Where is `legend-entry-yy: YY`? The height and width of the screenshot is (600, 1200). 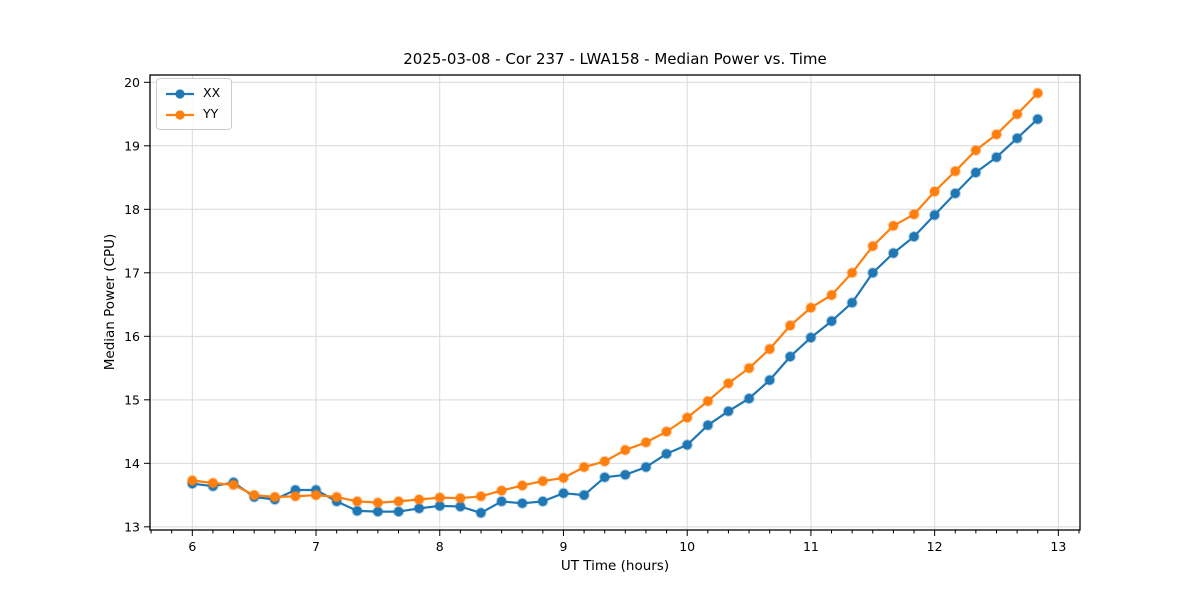
legend-entry-yy: YY is located at coordinates (192, 114).